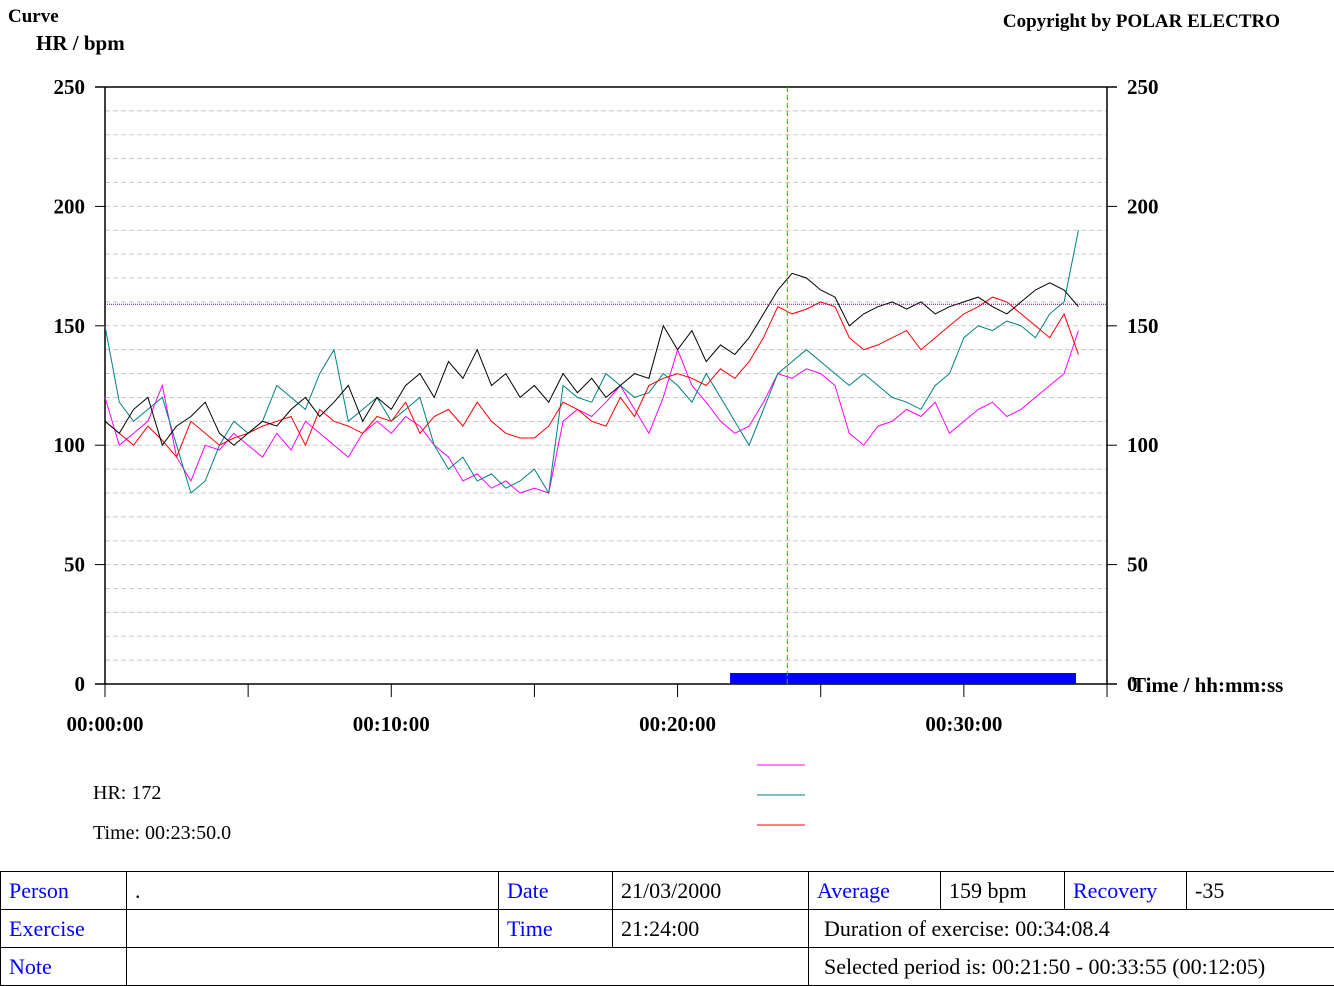 The height and width of the screenshot is (986, 1334). What do you see at coordinates (313, 891) in the screenshot?
I see `cell: .` at bounding box center [313, 891].